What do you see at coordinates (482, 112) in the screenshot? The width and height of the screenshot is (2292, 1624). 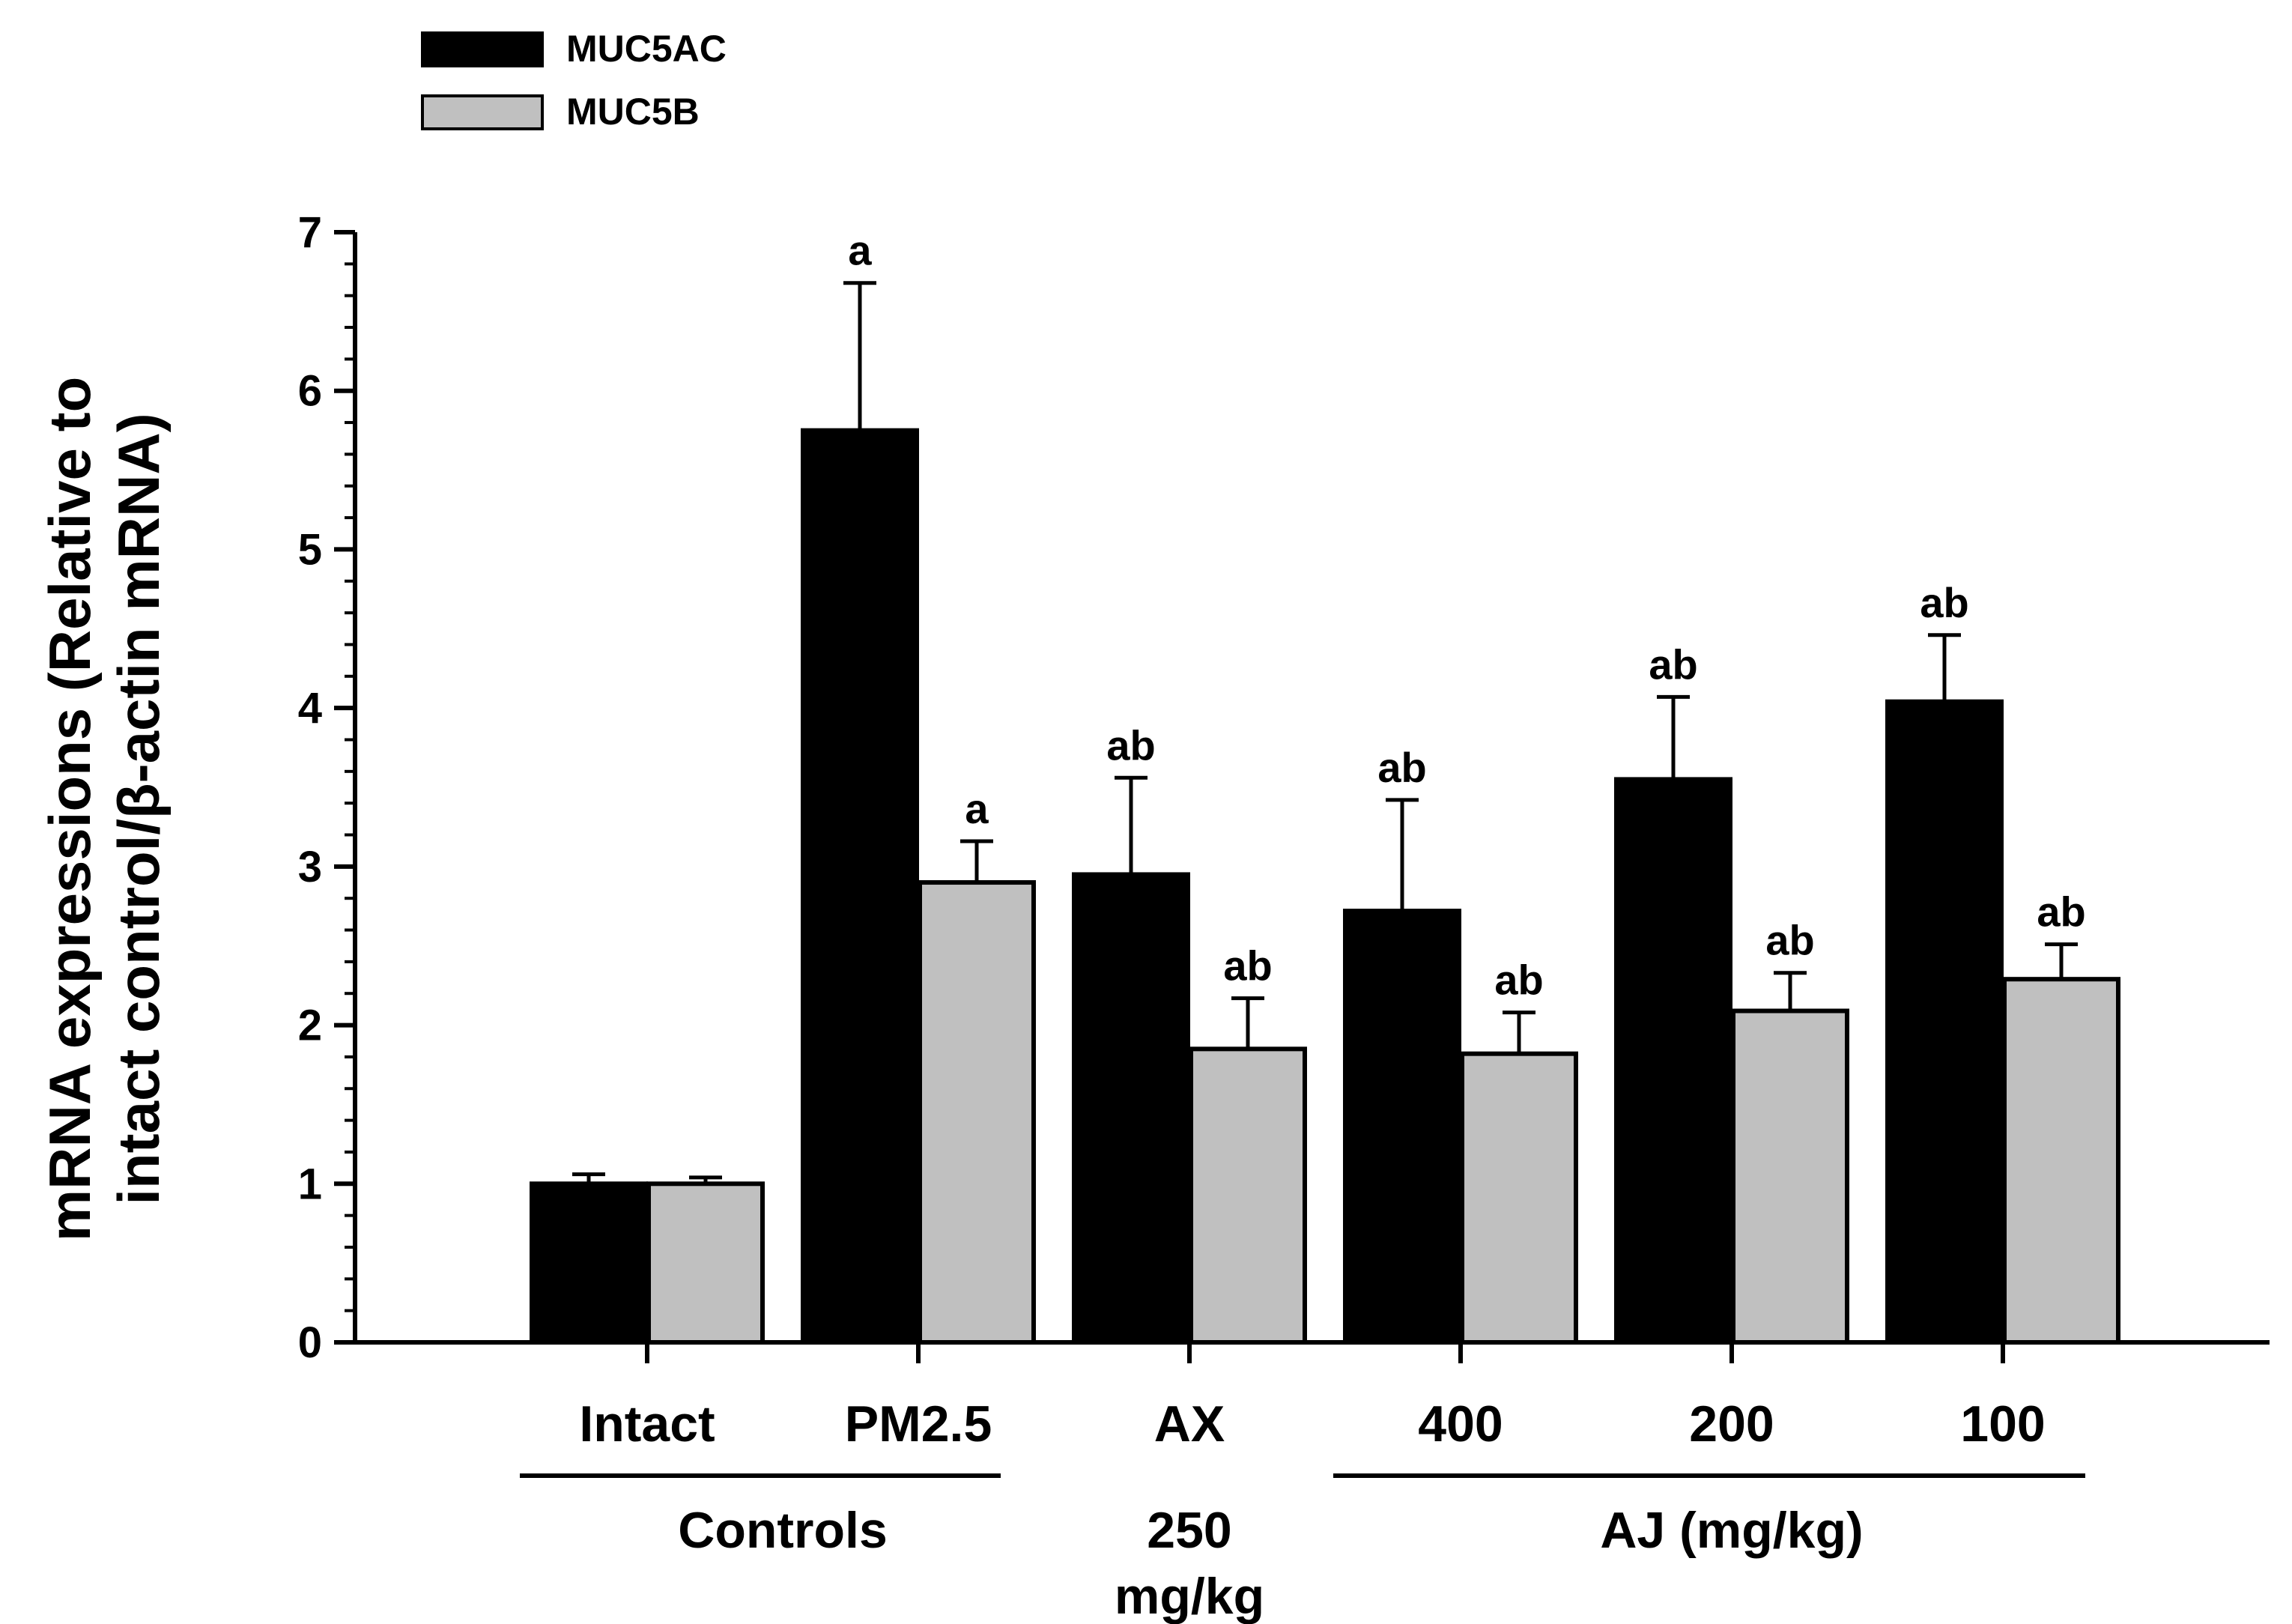 I see `legend-swatch-muc5b` at bounding box center [482, 112].